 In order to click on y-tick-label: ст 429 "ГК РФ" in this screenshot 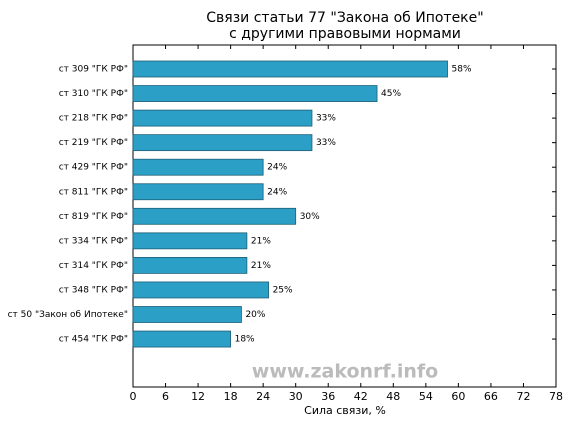, I will do `click(93, 168)`.